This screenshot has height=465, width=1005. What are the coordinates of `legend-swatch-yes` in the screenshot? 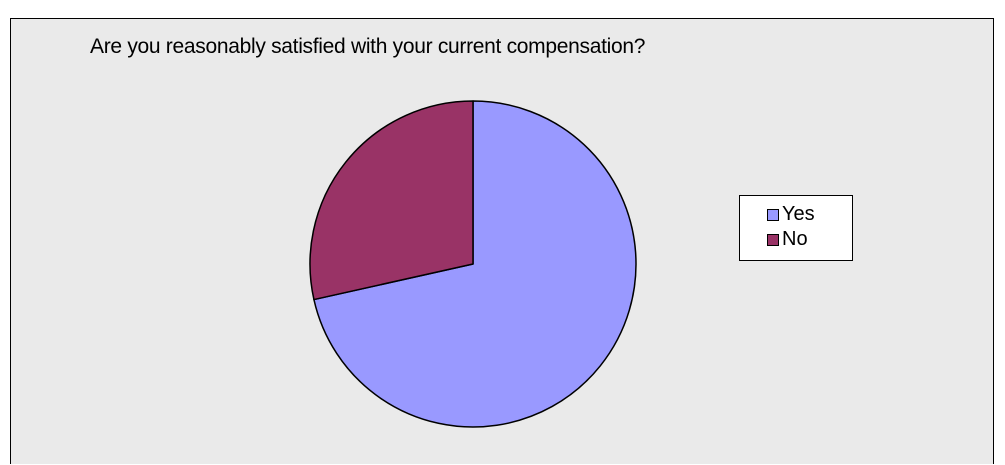 It's located at (773, 214).